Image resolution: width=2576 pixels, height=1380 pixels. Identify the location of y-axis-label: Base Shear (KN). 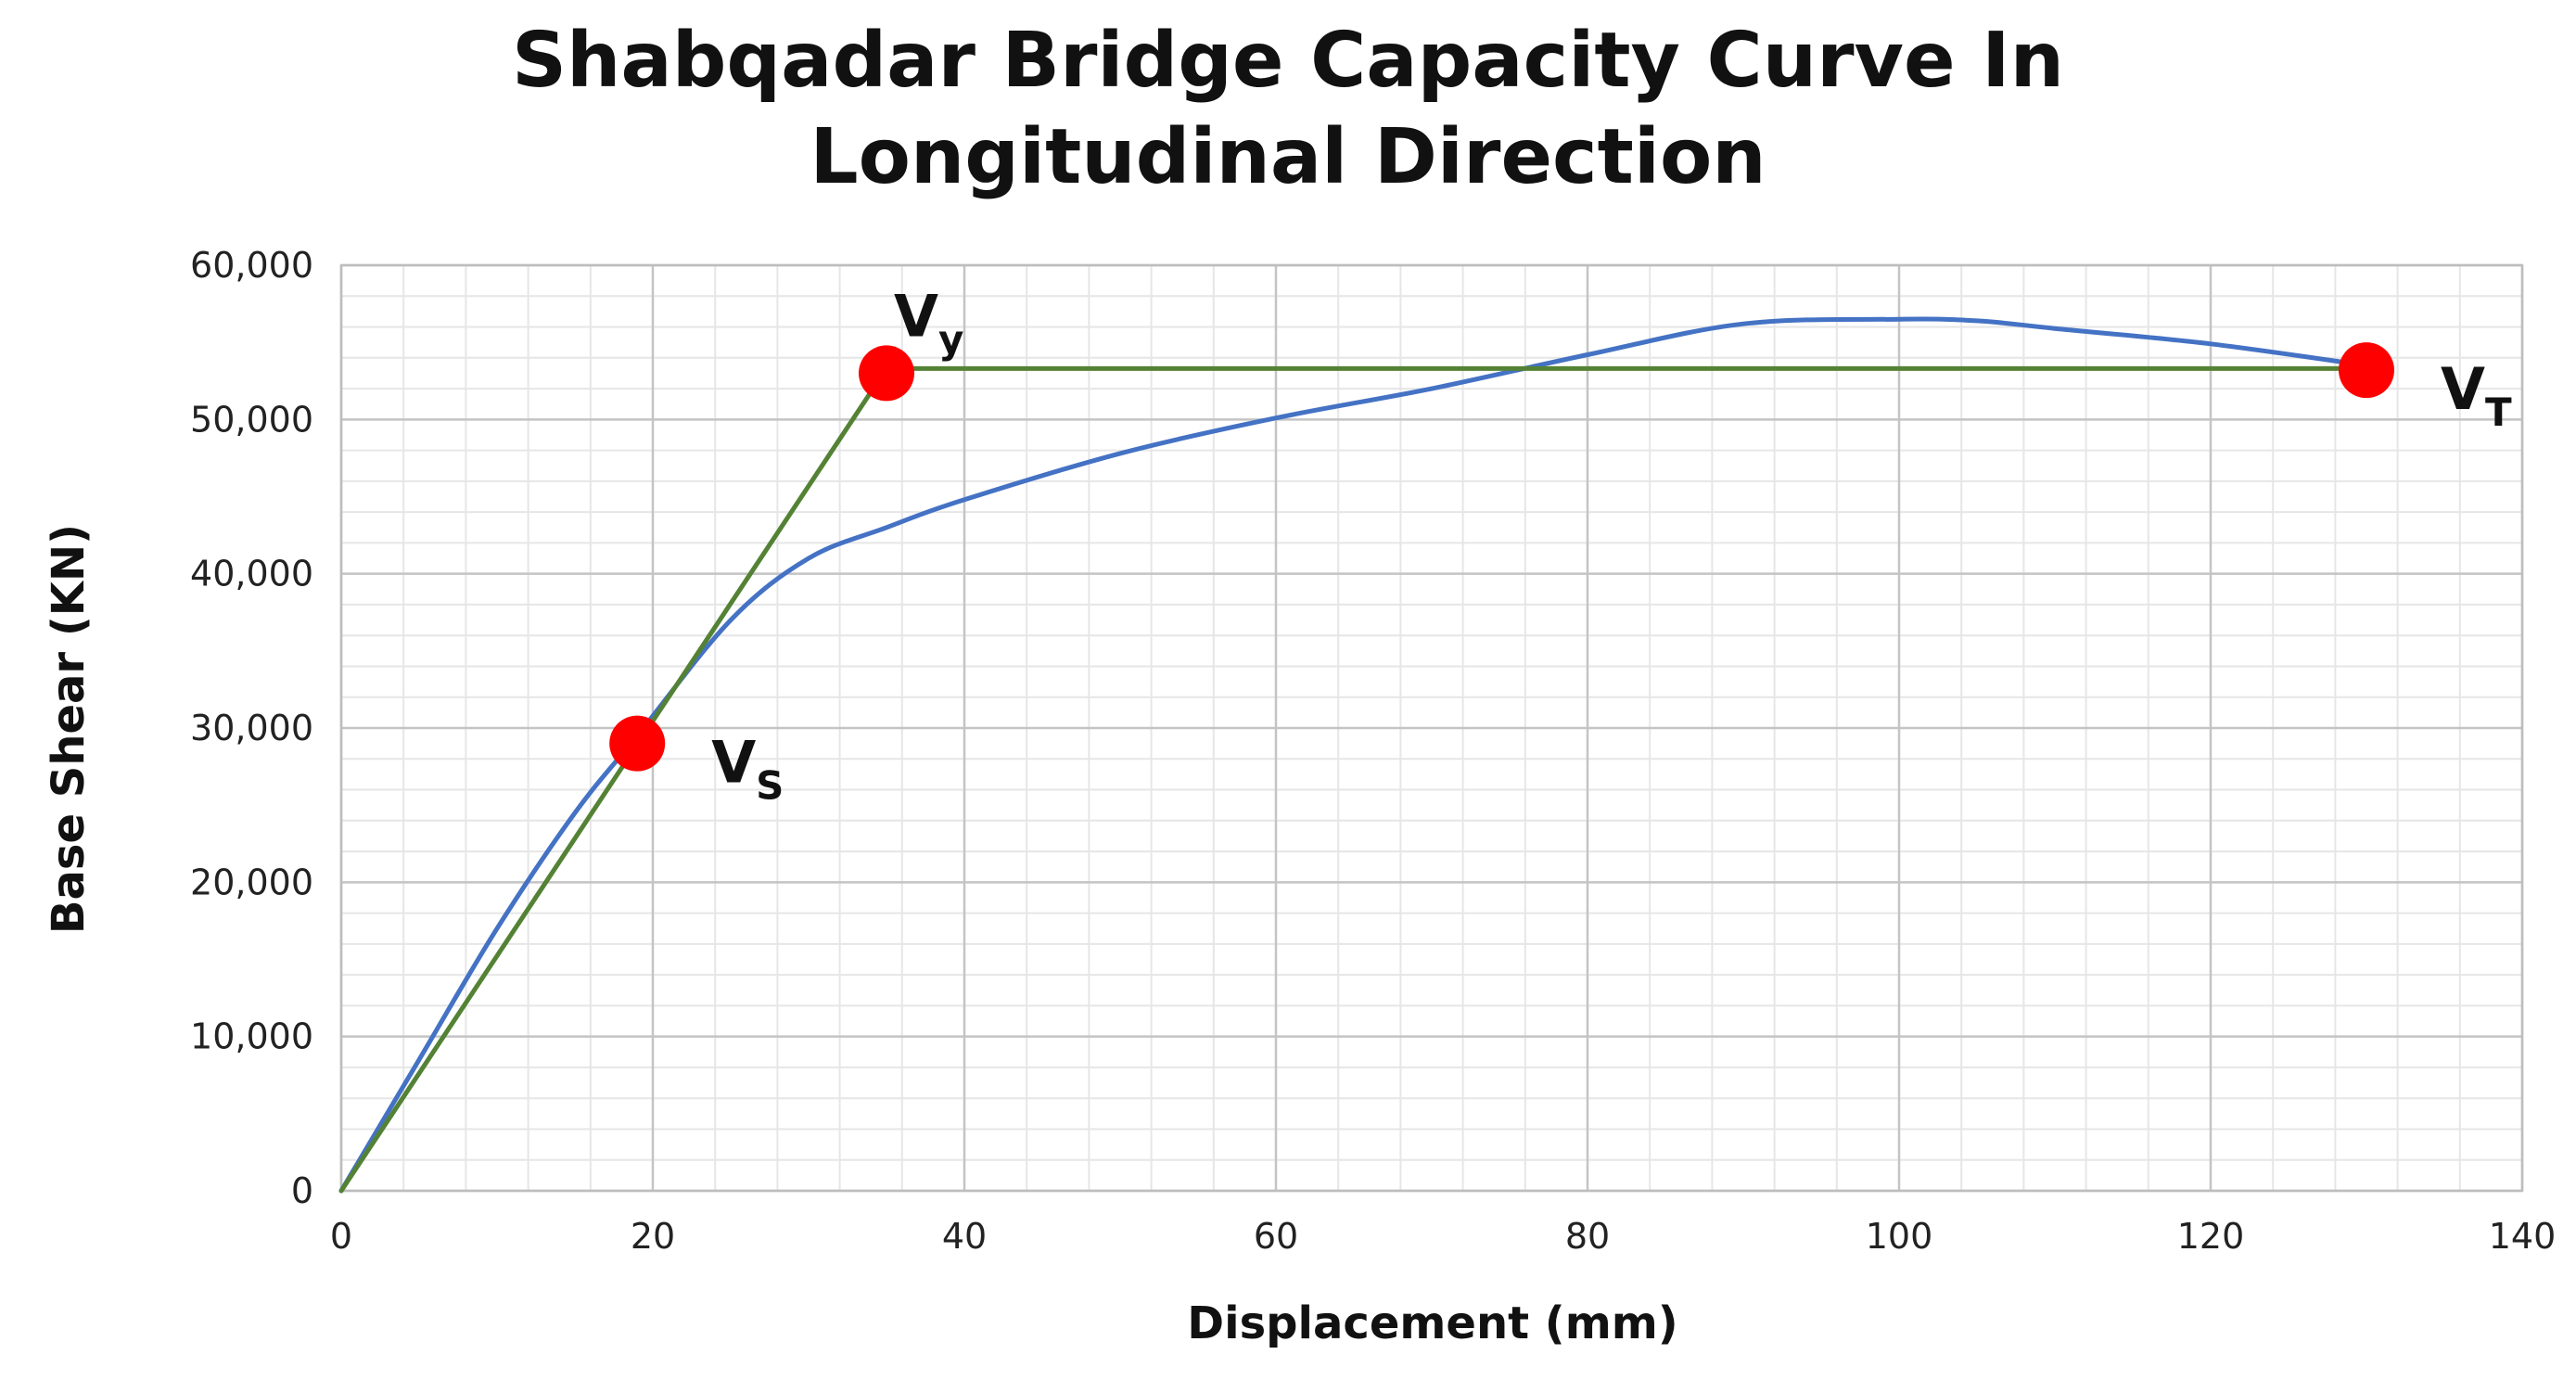
(69, 729).